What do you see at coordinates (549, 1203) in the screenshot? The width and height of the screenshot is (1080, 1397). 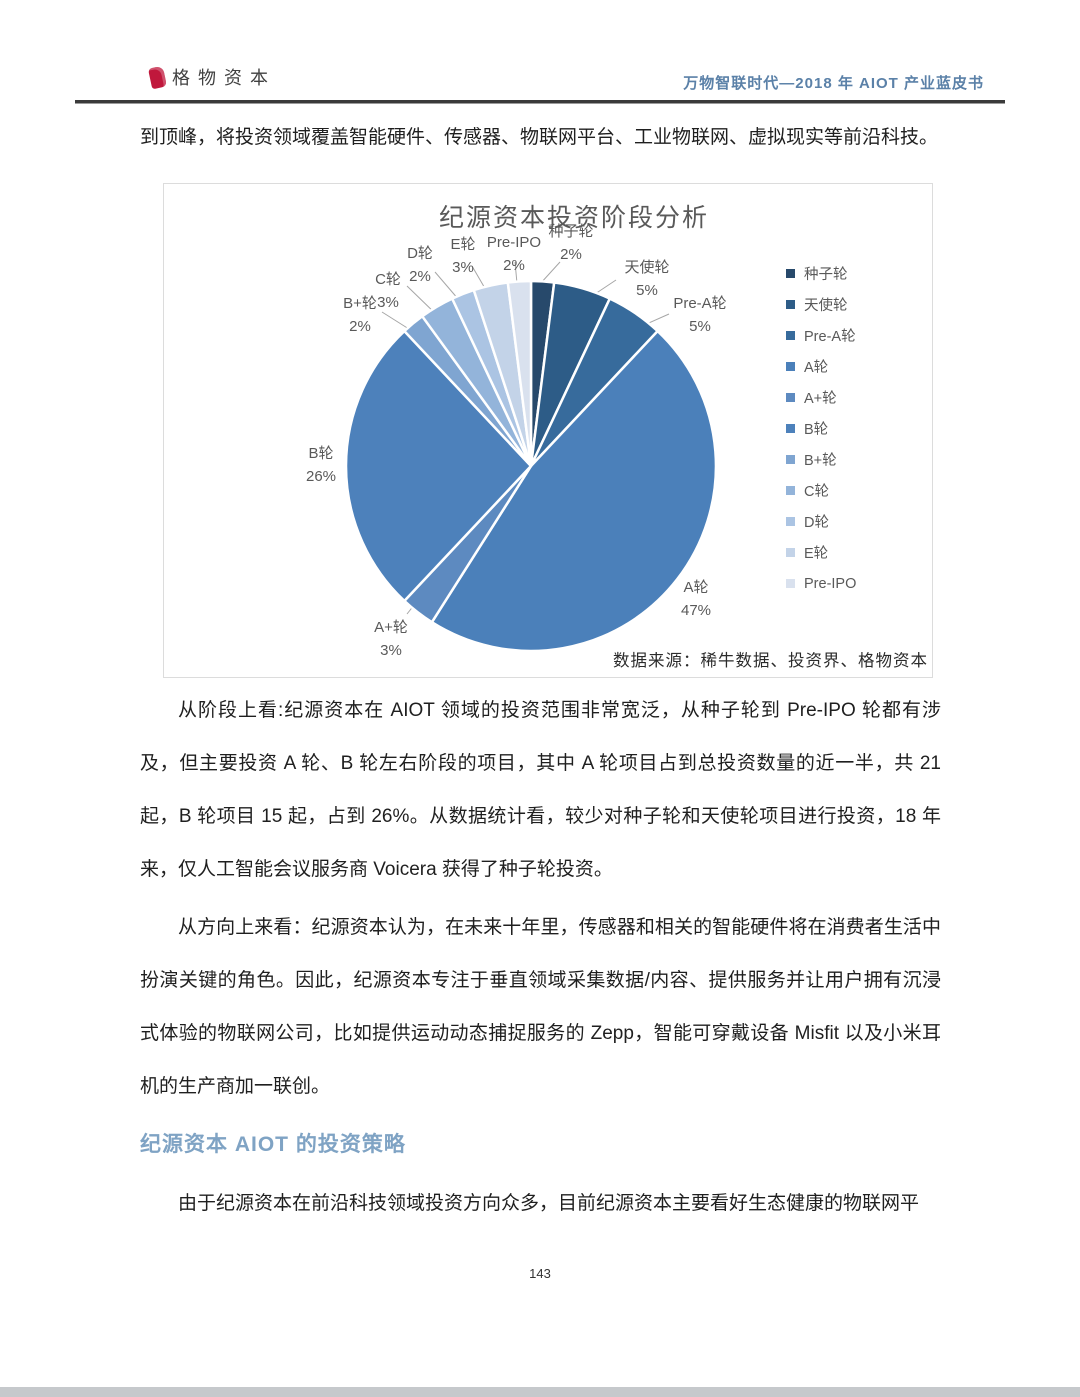 I see `paragraph-strategy: 由于纪源资本在前沿科技领域投资方向众多，目前纪源资本主要看好生态健康的物联网平` at bounding box center [549, 1203].